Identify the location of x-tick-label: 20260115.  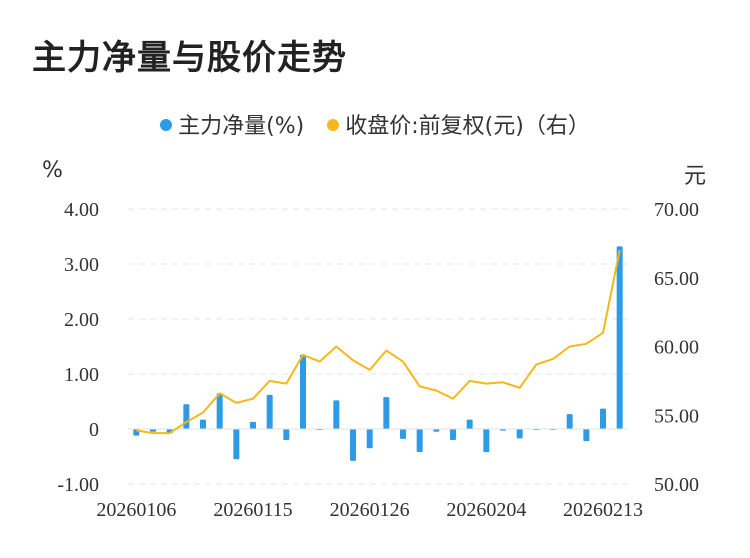
(252, 510).